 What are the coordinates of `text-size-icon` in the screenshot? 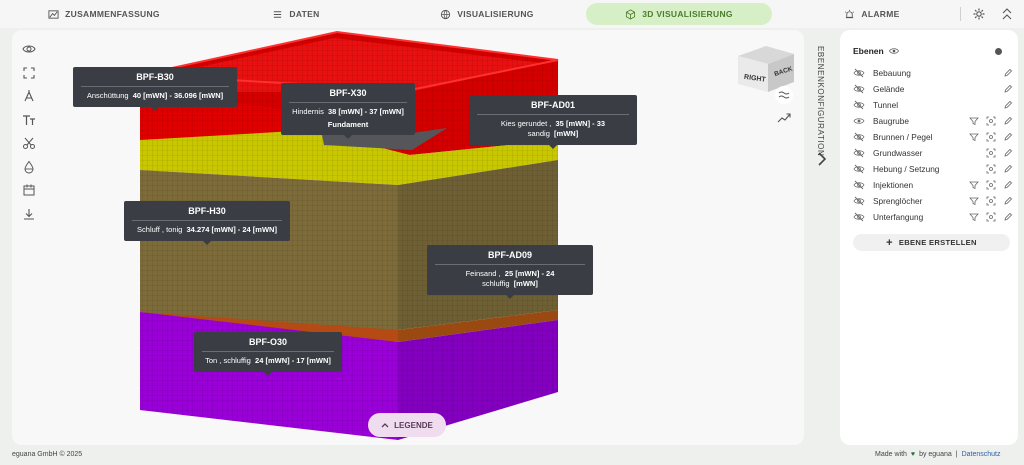 It's located at (29, 120).